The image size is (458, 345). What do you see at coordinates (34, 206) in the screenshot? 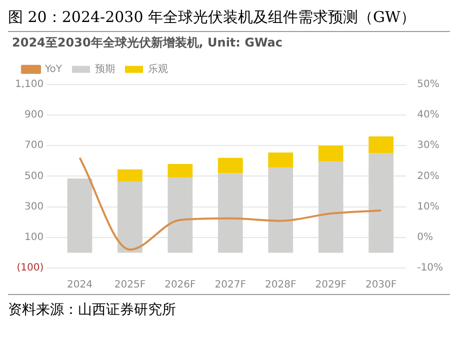
I see `y-tick-label: 300` at bounding box center [34, 206].